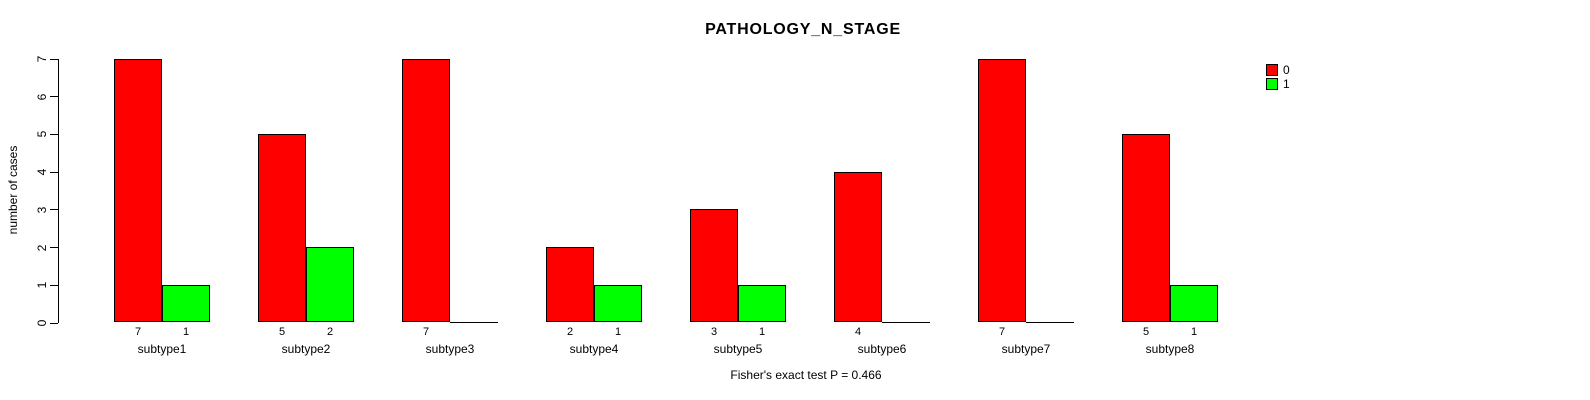 The width and height of the screenshot is (1590, 400). What do you see at coordinates (762, 303) in the screenshot?
I see `bar-1-subtype5` at bounding box center [762, 303].